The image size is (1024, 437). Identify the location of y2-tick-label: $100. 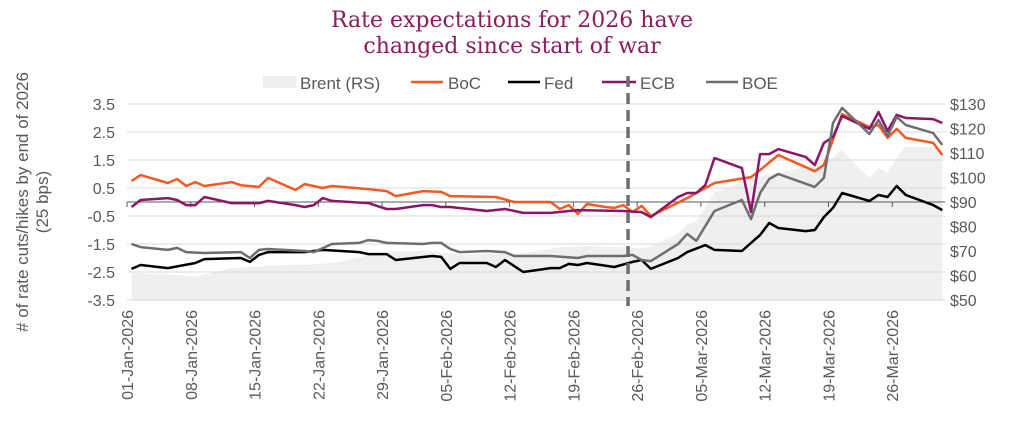
(968, 179).